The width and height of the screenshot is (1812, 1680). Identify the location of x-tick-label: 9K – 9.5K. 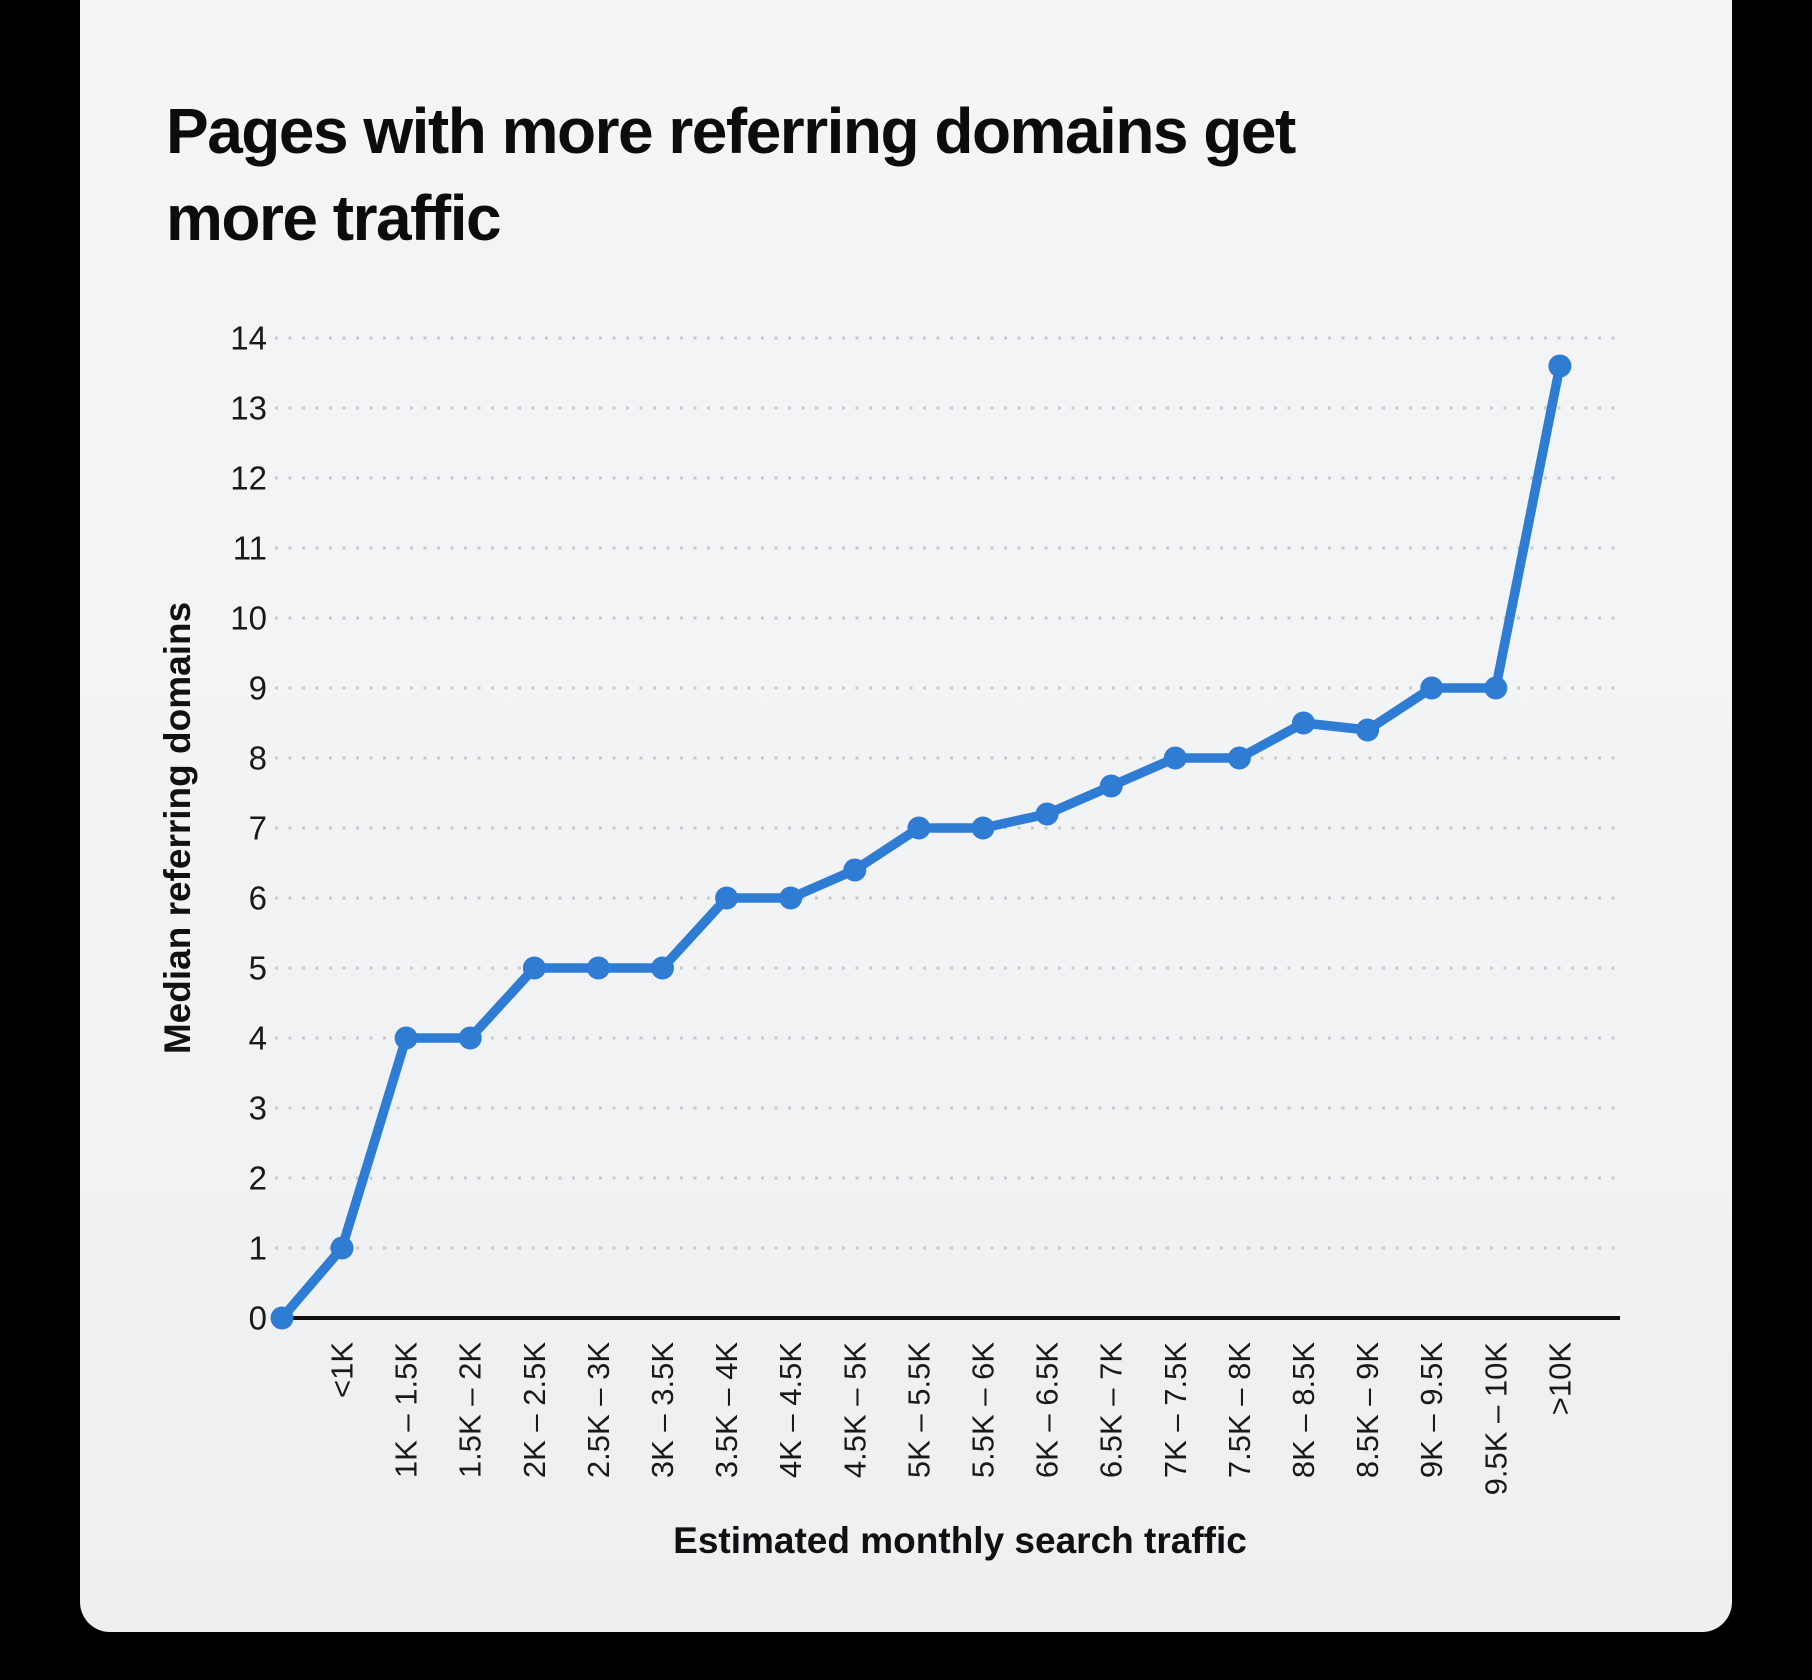
(1431, 1410).